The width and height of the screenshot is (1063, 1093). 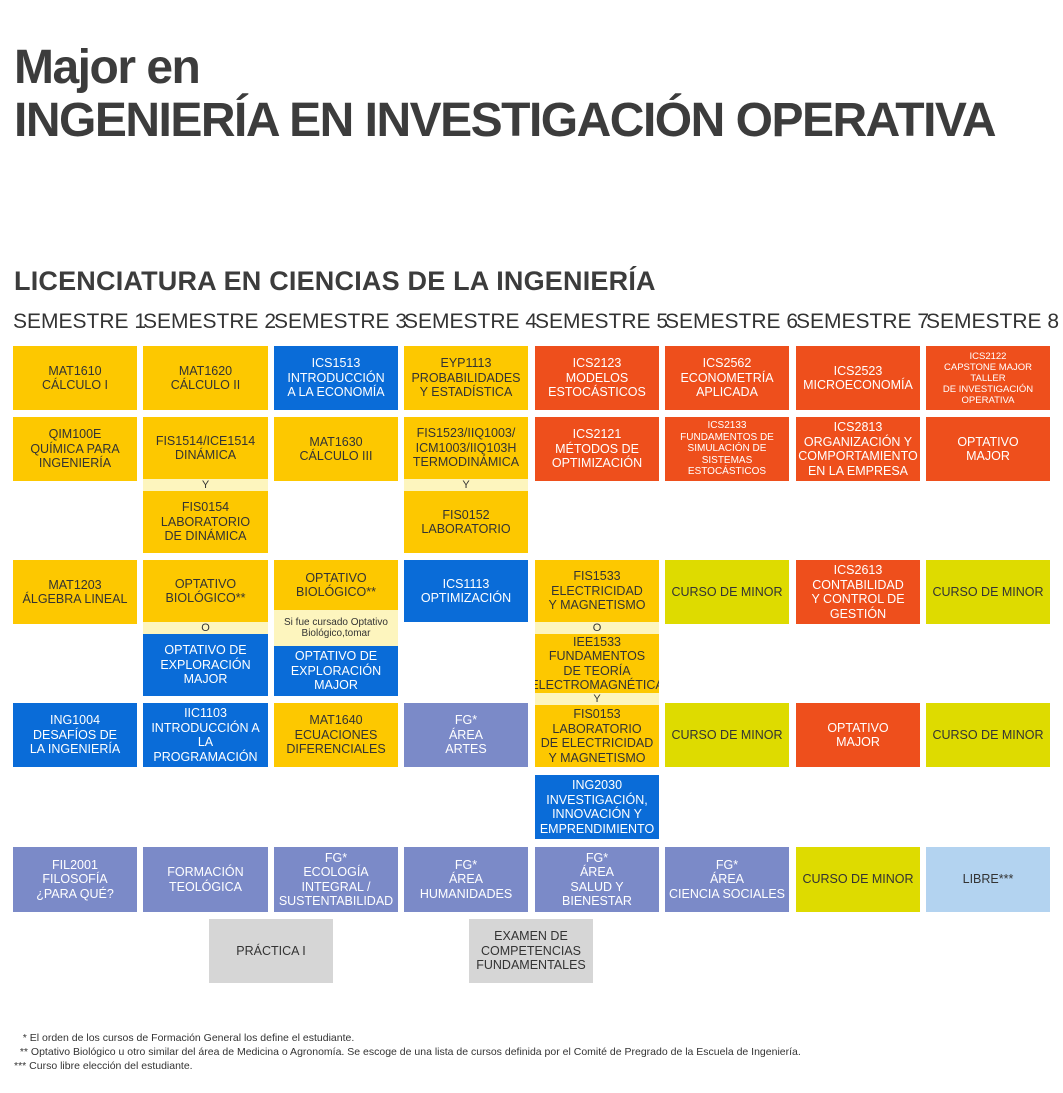 What do you see at coordinates (75, 378) in the screenshot?
I see `course-mat1610: MAT1610 CÁLCULO I` at bounding box center [75, 378].